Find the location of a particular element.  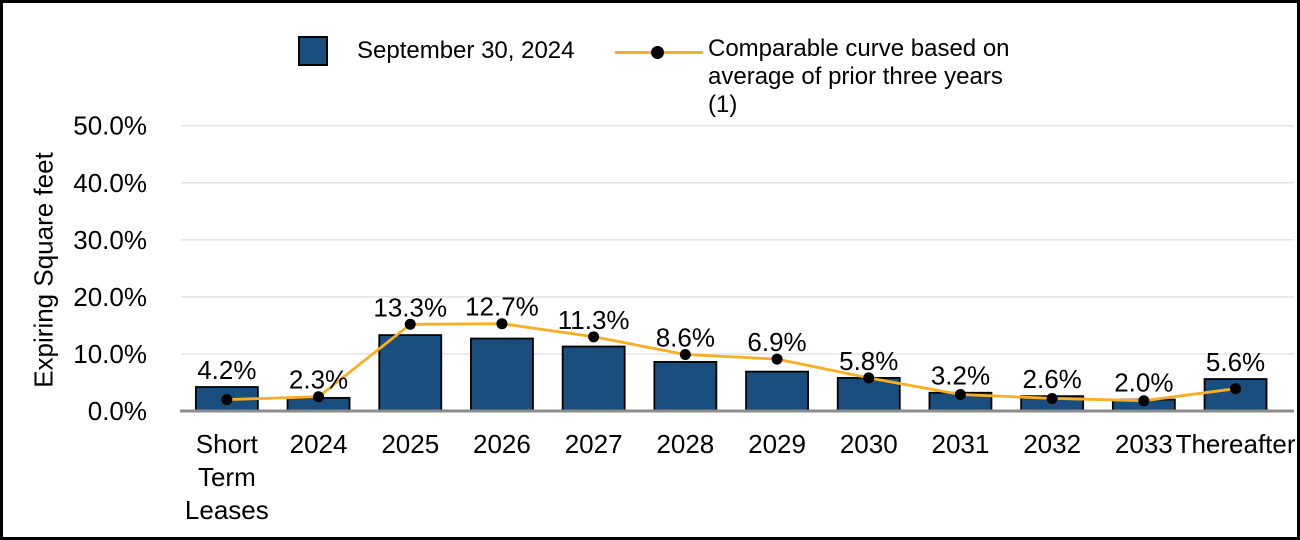

comparable-curve-line is located at coordinates (731, 362).